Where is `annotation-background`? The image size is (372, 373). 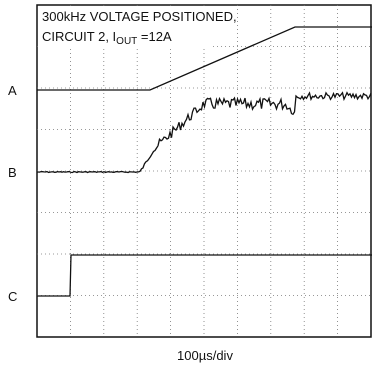
annotation-background is located at coordinates (124, 27).